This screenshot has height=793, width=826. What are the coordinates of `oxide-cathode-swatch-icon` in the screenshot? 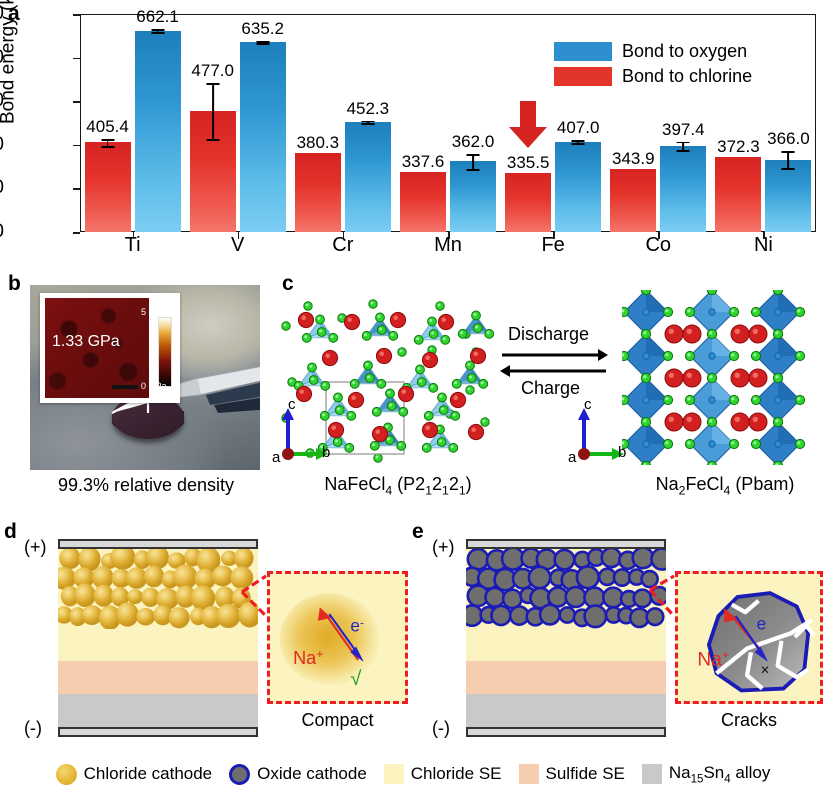 It's located at (240, 774).